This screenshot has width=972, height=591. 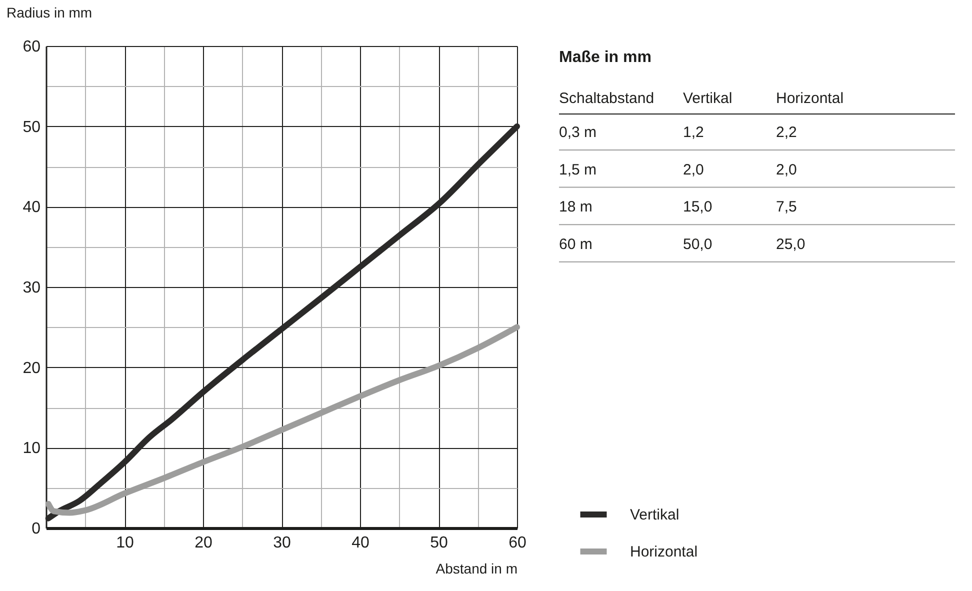 What do you see at coordinates (791, 244) in the screenshot?
I see `text: 25,0` at bounding box center [791, 244].